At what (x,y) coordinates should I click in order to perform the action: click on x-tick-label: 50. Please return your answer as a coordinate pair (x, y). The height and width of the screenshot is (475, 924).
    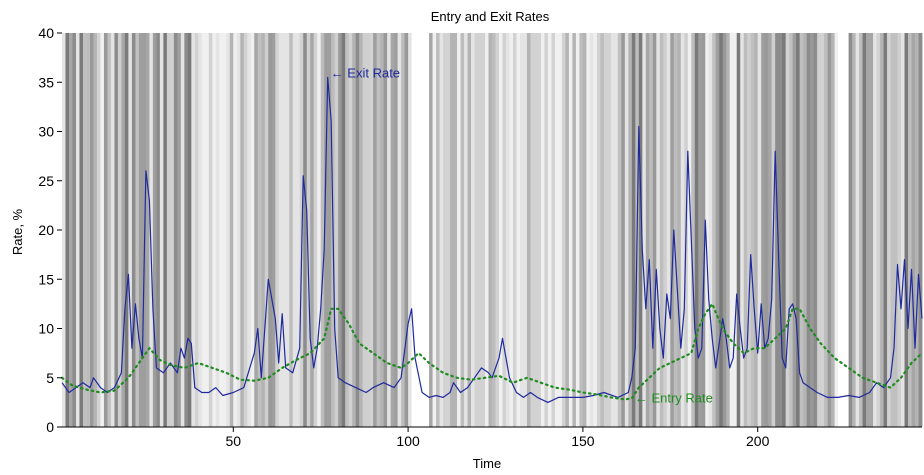
    Looking at the image, I should click on (234, 441).